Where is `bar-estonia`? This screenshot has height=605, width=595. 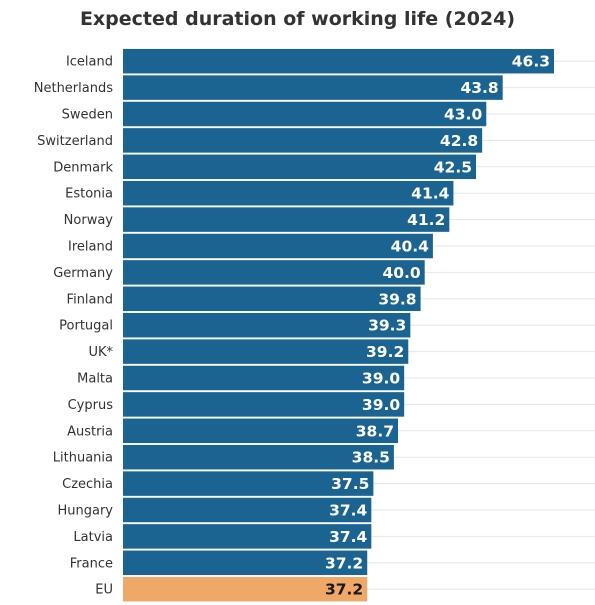 bar-estonia is located at coordinates (288, 193).